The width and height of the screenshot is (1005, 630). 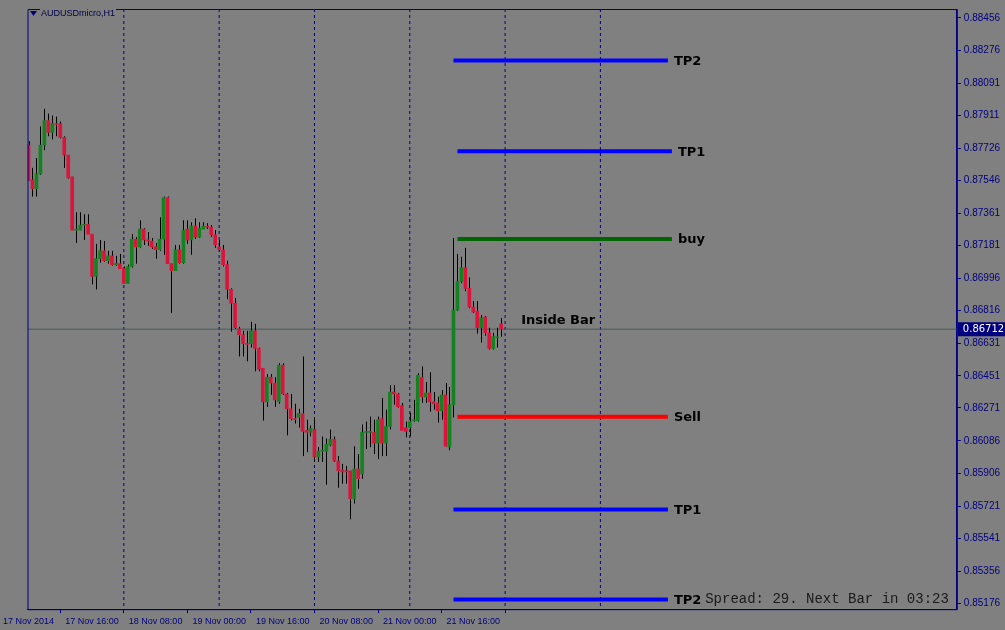 I want to click on y-tick-label: 0.88456, so click(x=982, y=17).